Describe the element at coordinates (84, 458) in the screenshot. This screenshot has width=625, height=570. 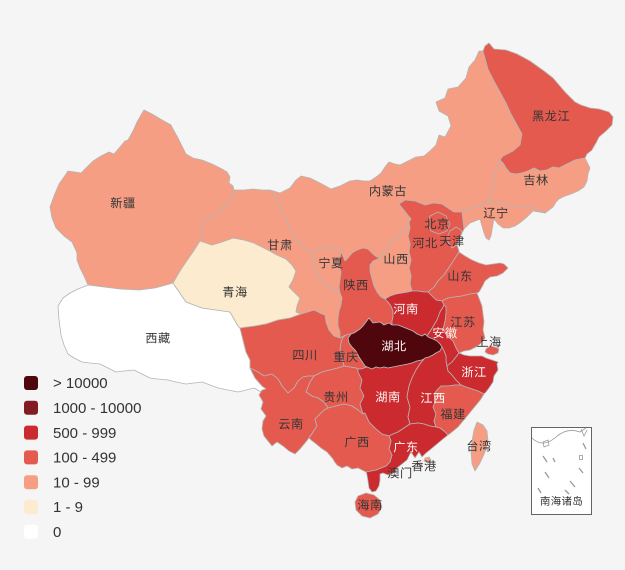
I see `svg-text: 100 - 499` at that location.